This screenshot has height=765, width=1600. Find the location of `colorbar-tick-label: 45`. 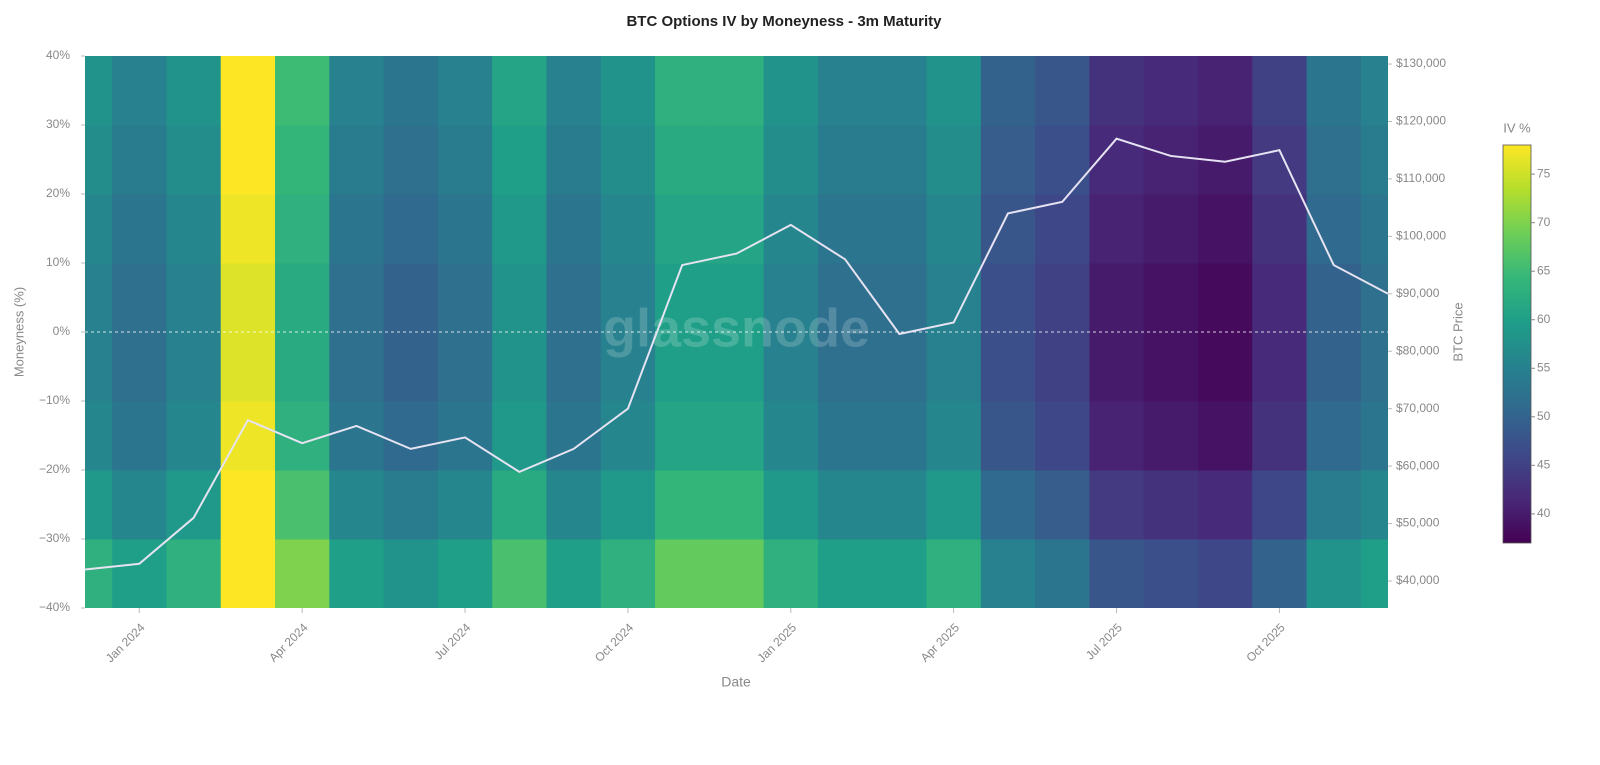

colorbar-tick-label: 45 is located at coordinates (1544, 465).